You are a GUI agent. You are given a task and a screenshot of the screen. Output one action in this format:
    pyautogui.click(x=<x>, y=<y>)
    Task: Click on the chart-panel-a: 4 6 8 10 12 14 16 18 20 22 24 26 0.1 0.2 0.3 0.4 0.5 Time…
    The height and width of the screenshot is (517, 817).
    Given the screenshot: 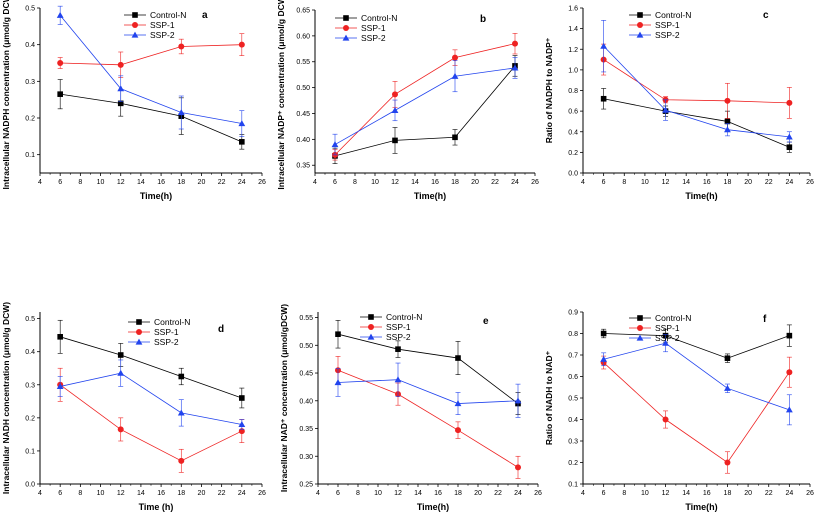 What is the action you would take?
    pyautogui.click(x=133, y=100)
    